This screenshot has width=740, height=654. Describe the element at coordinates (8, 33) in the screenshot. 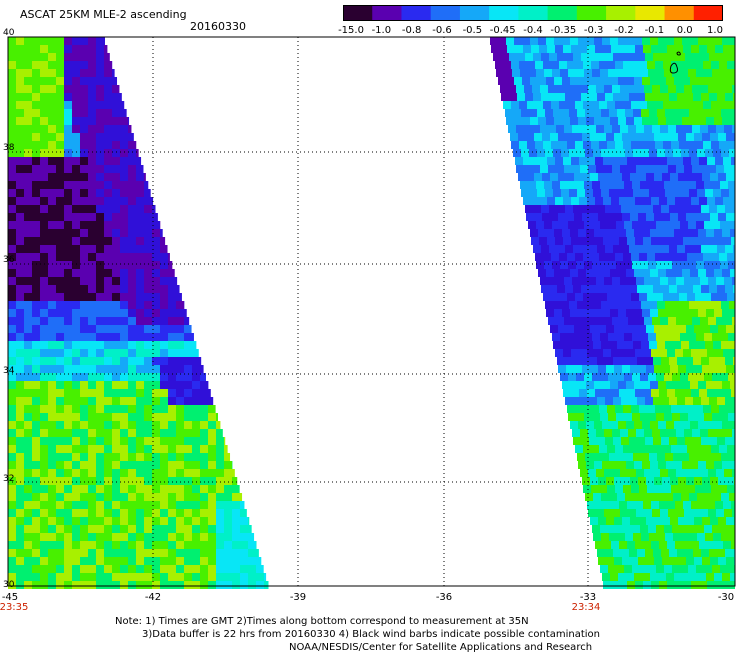

I see `lat-label-40: 40` at that location.